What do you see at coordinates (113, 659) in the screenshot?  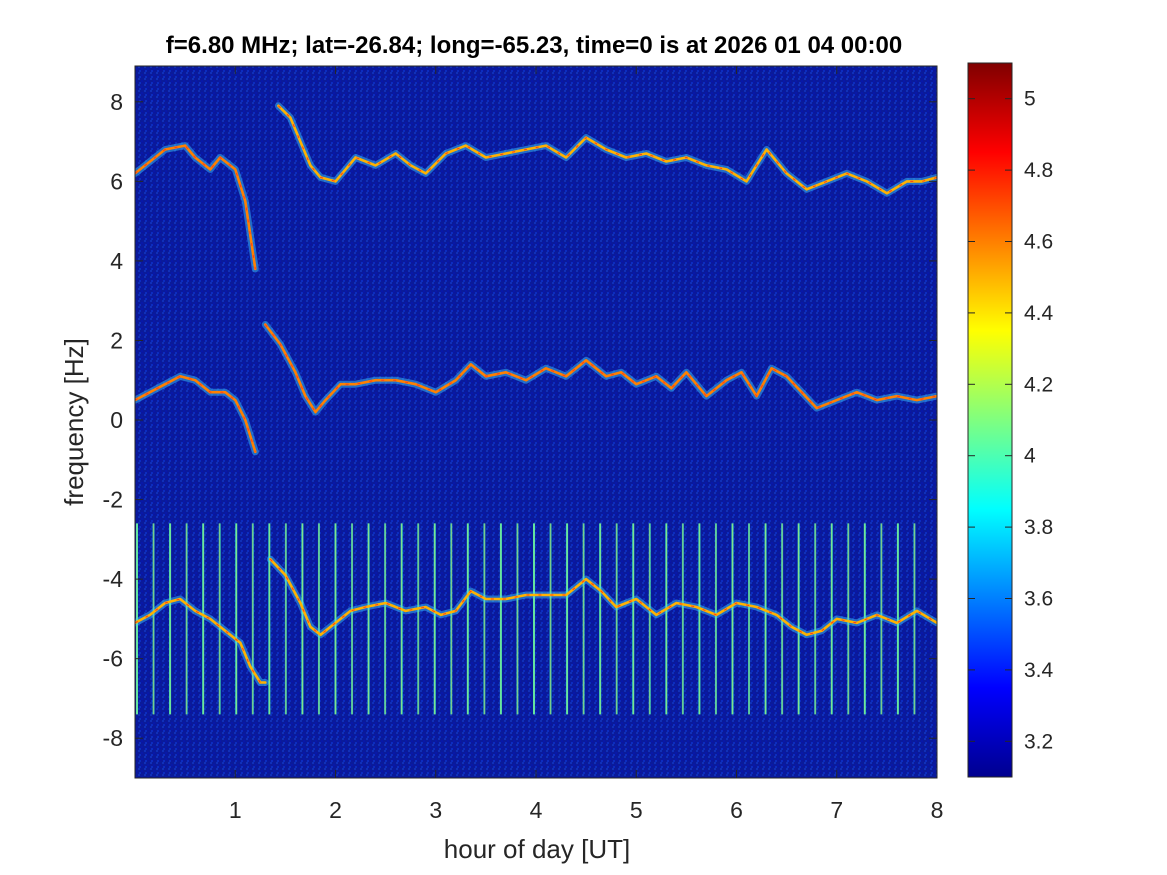 I see `y-tick-label: -6` at bounding box center [113, 659].